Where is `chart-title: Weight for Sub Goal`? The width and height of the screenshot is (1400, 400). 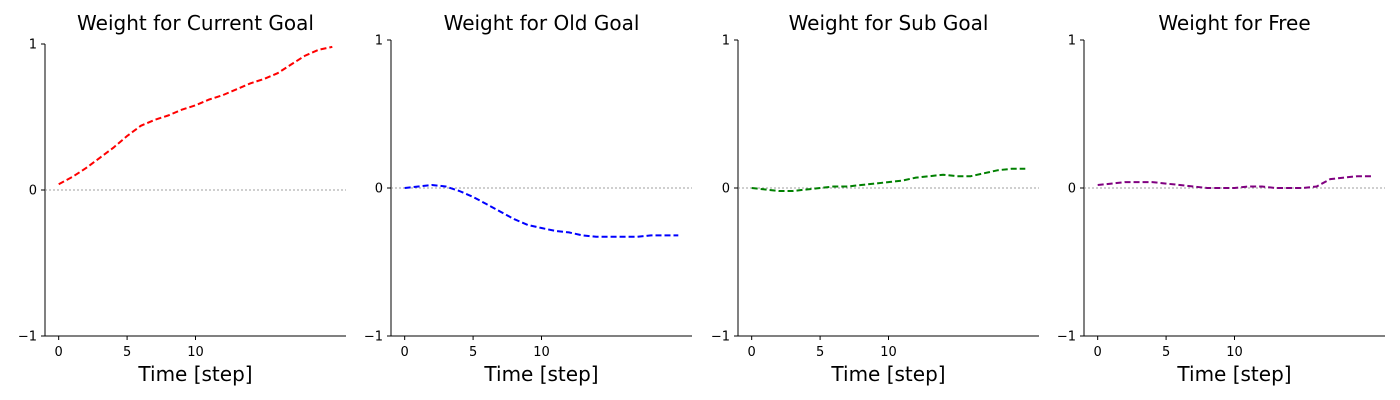
chart-title: Weight for Sub Goal is located at coordinates (889, 23).